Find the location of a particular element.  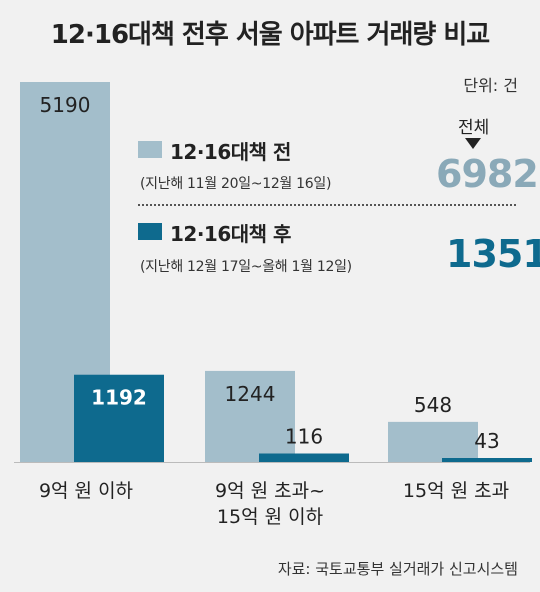

legend-divider is located at coordinates (327, 205).